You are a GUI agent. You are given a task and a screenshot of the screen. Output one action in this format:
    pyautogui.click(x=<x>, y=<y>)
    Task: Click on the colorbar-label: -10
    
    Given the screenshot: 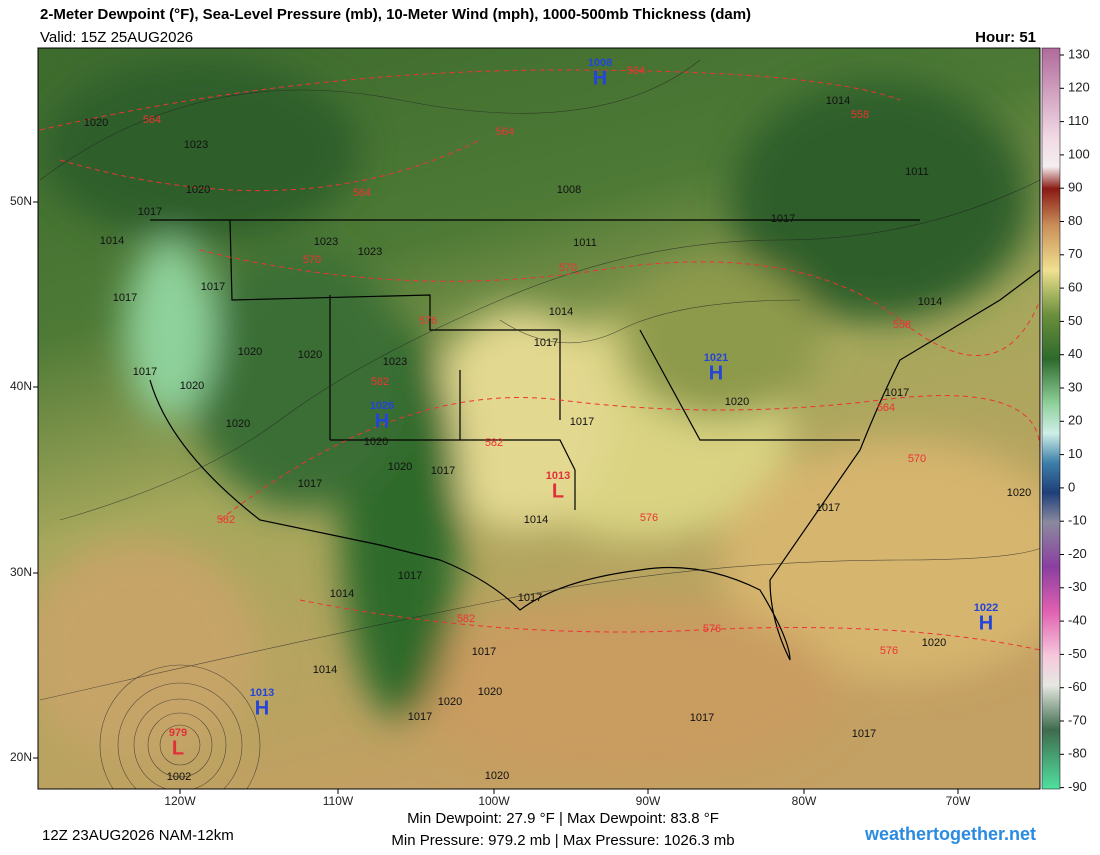 What is the action you would take?
    pyautogui.click(x=1077, y=520)
    